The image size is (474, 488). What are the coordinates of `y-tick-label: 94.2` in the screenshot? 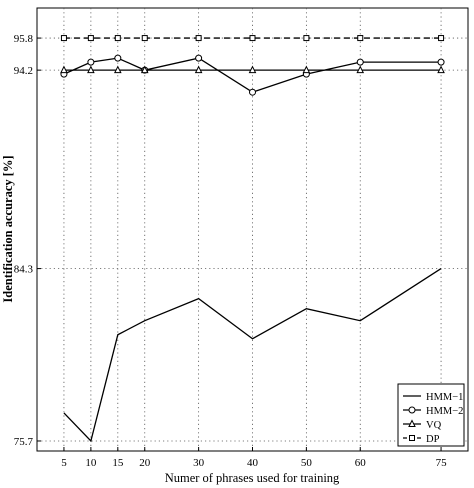 It's located at (23, 71).